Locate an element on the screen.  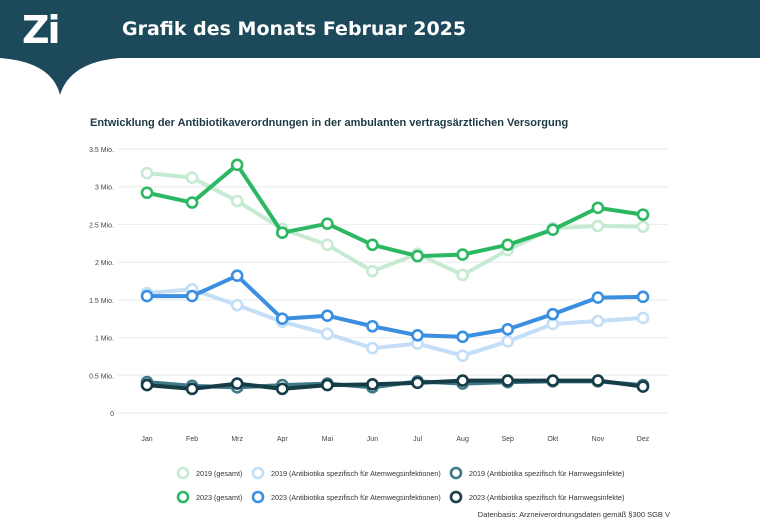
y-tick-label: 0 is located at coordinates (112, 414).